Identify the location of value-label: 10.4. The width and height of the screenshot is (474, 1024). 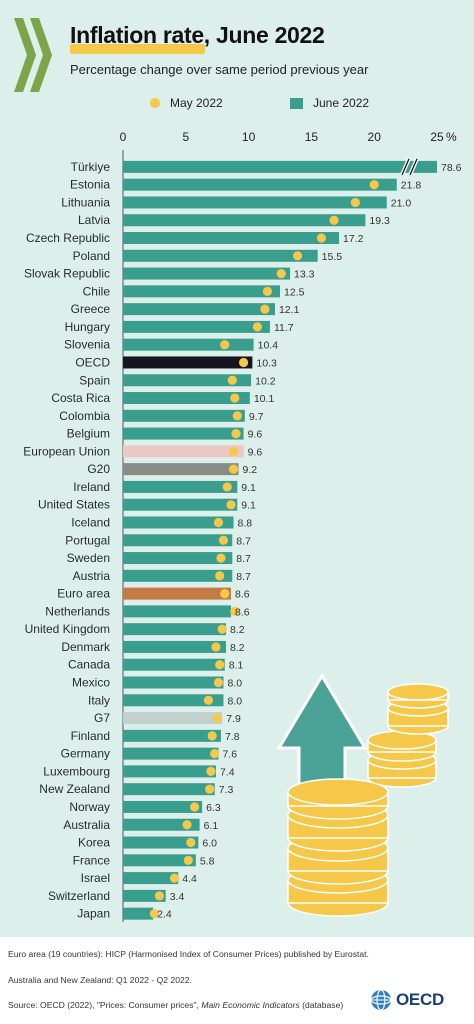
(268, 346).